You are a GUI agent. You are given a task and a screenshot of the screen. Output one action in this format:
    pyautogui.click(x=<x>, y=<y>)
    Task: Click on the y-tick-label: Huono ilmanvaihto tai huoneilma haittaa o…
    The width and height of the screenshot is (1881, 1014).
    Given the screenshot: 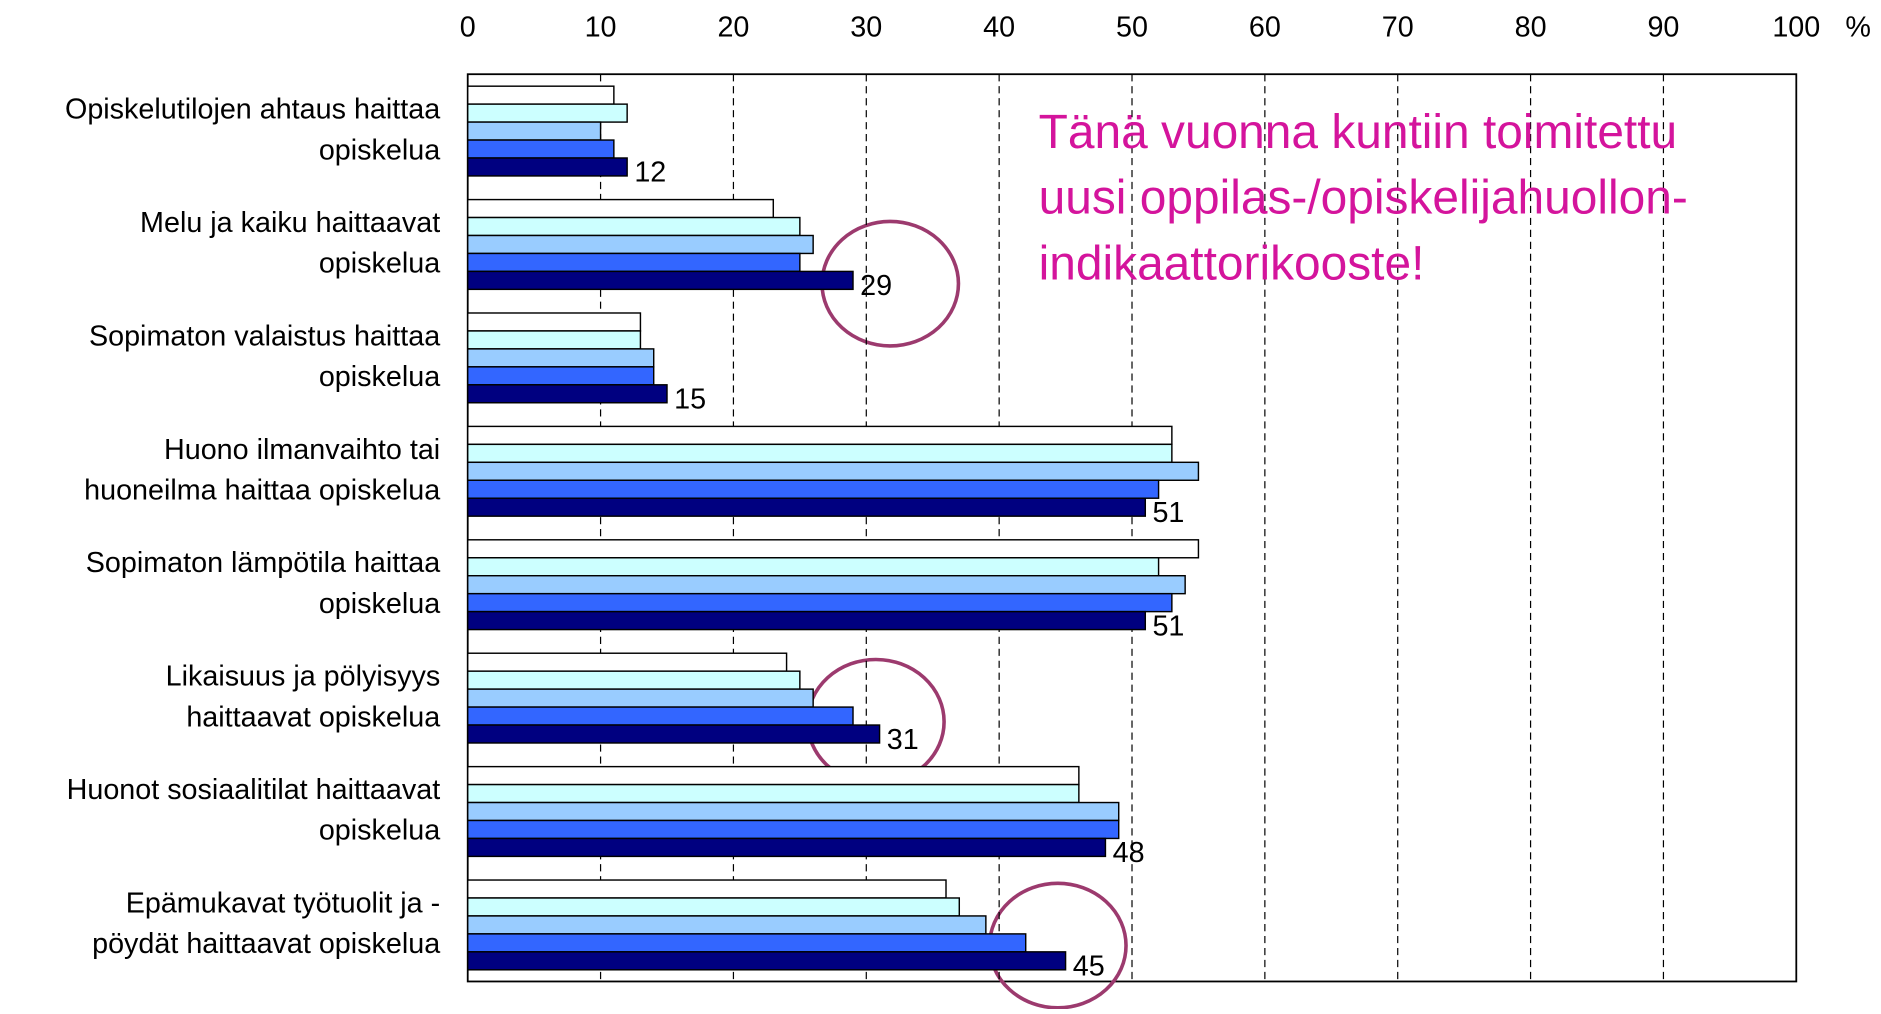 What is the action you would take?
    pyautogui.click(x=262, y=469)
    